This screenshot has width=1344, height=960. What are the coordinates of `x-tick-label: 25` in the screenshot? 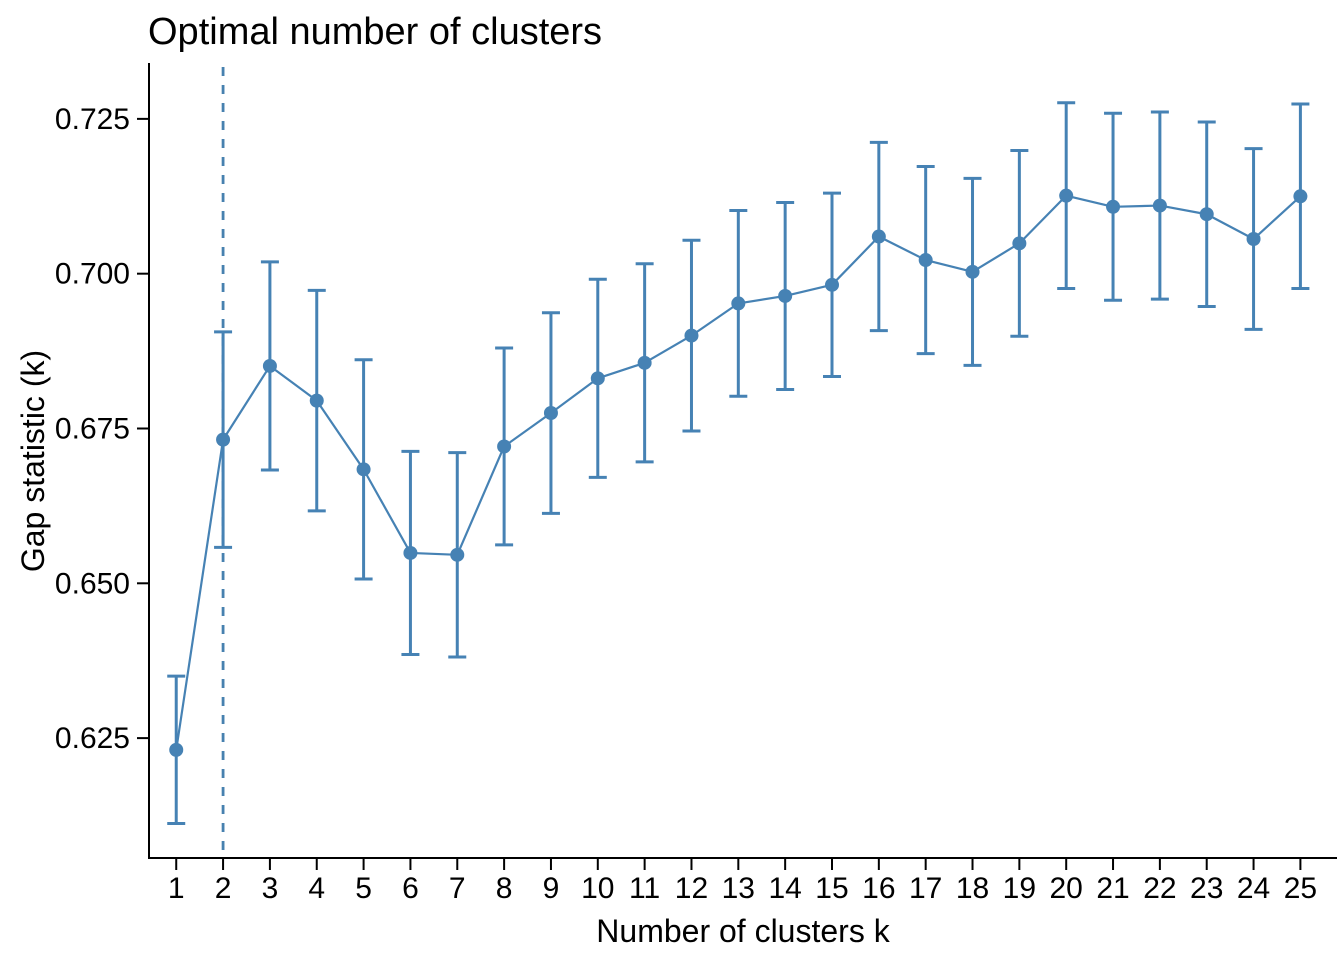 It's located at (1300, 888).